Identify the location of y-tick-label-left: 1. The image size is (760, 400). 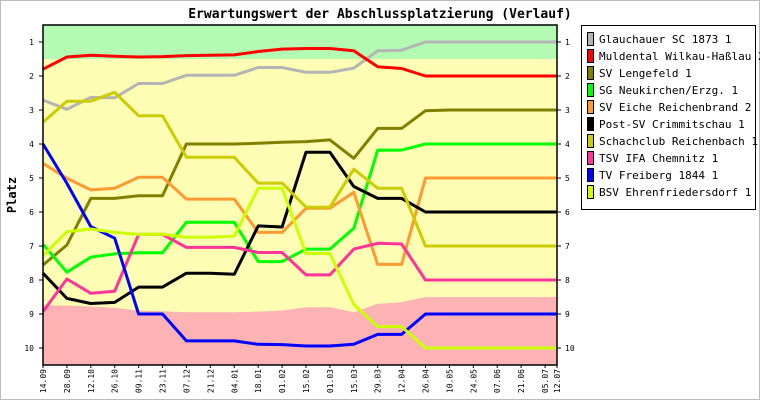
(31, 42).